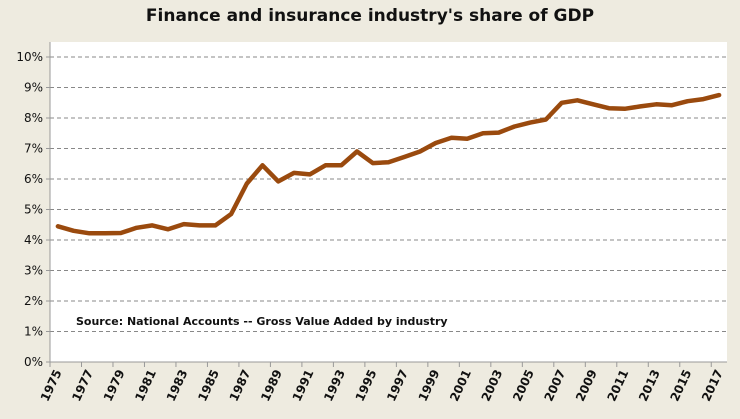 The width and height of the screenshot is (740, 419). Describe the element at coordinates (492, 385) in the screenshot. I see `x-tick-label: 2003` at that location.